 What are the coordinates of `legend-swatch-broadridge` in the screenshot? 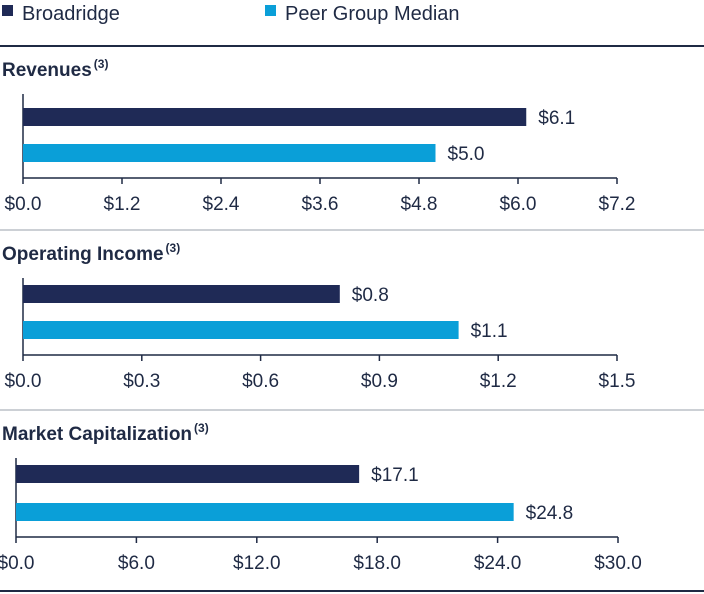 It's located at (7, 10).